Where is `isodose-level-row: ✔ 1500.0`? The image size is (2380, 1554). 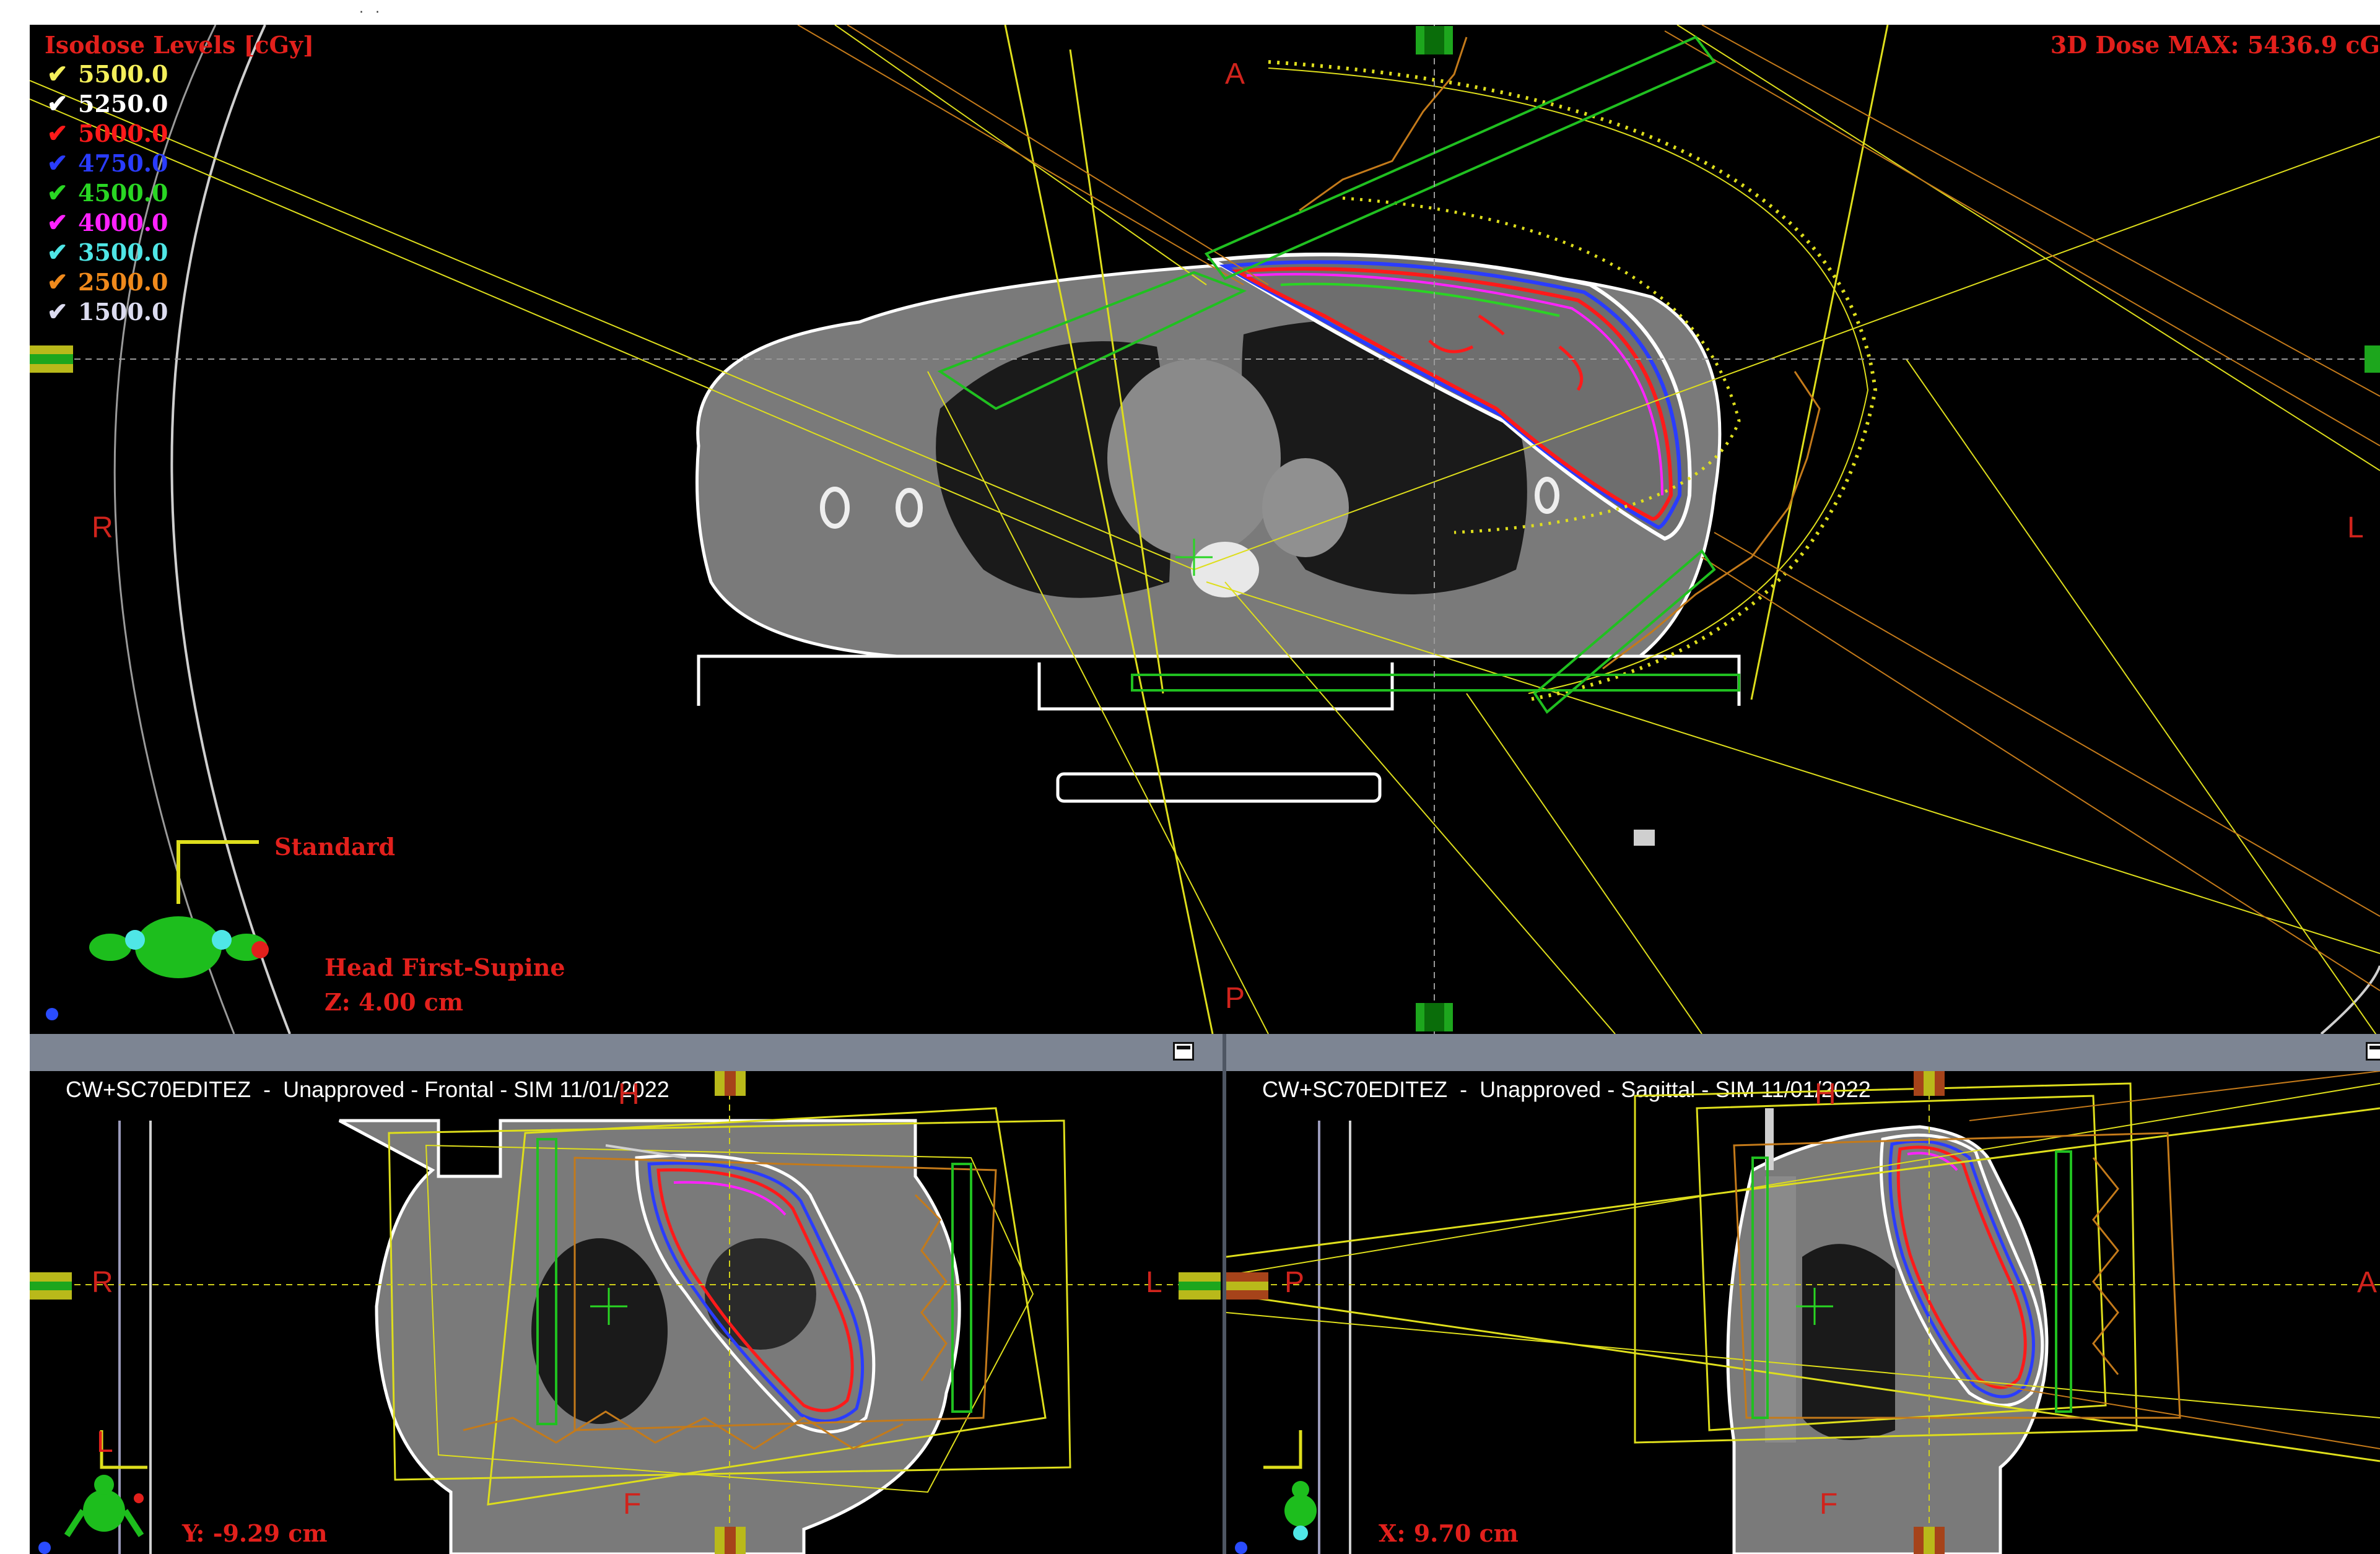 isodose-level-row: ✔ 1500.0 is located at coordinates (107, 312).